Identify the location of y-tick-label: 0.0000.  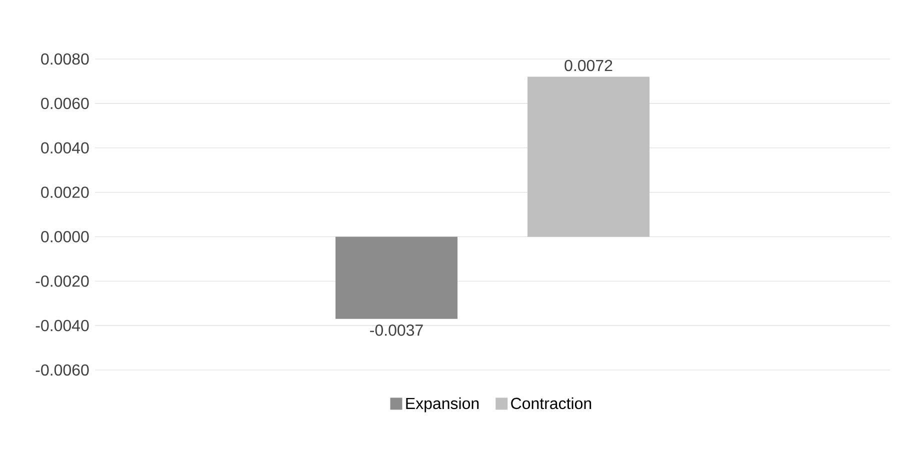
(65, 236).